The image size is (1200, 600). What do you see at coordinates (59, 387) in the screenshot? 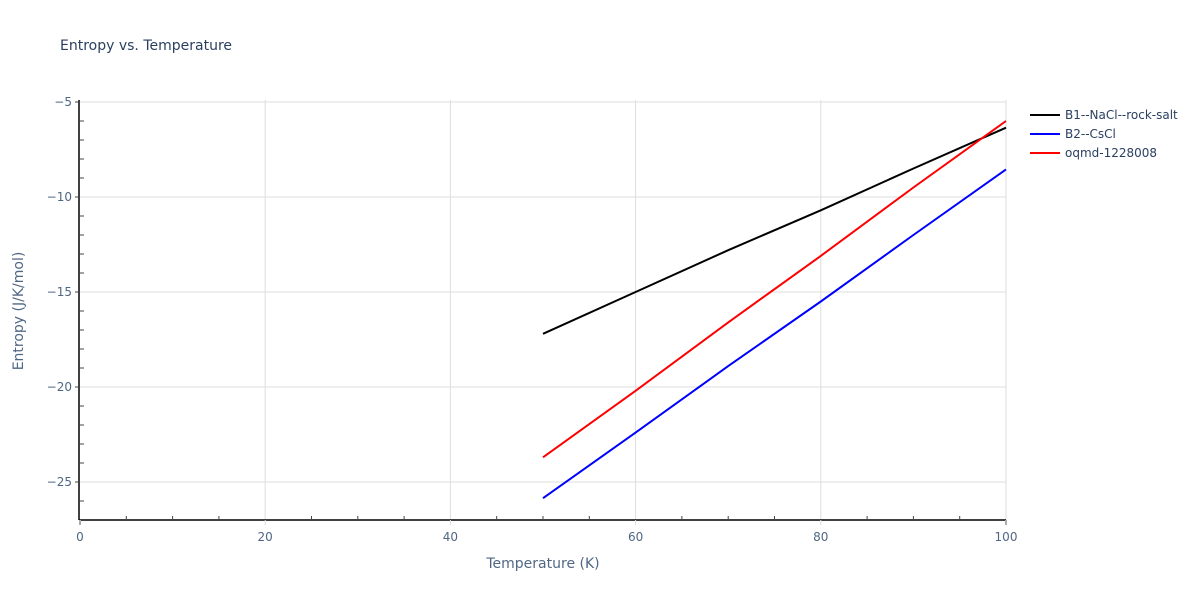
I see `y-tick-label: −20` at bounding box center [59, 387].